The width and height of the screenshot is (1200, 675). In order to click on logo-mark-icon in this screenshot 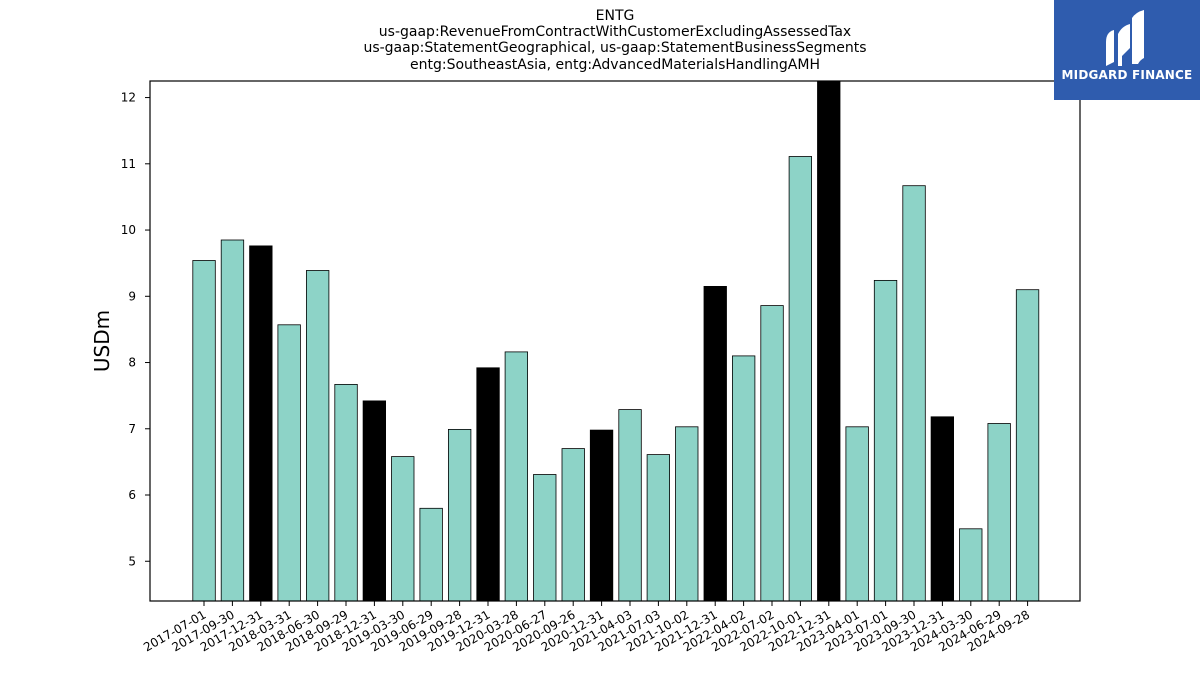, I will do `click(1125, 38)`.